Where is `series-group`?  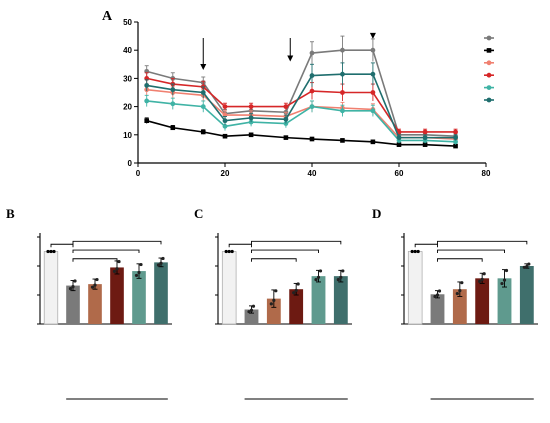 series-group is located at coordinates (301, 101).